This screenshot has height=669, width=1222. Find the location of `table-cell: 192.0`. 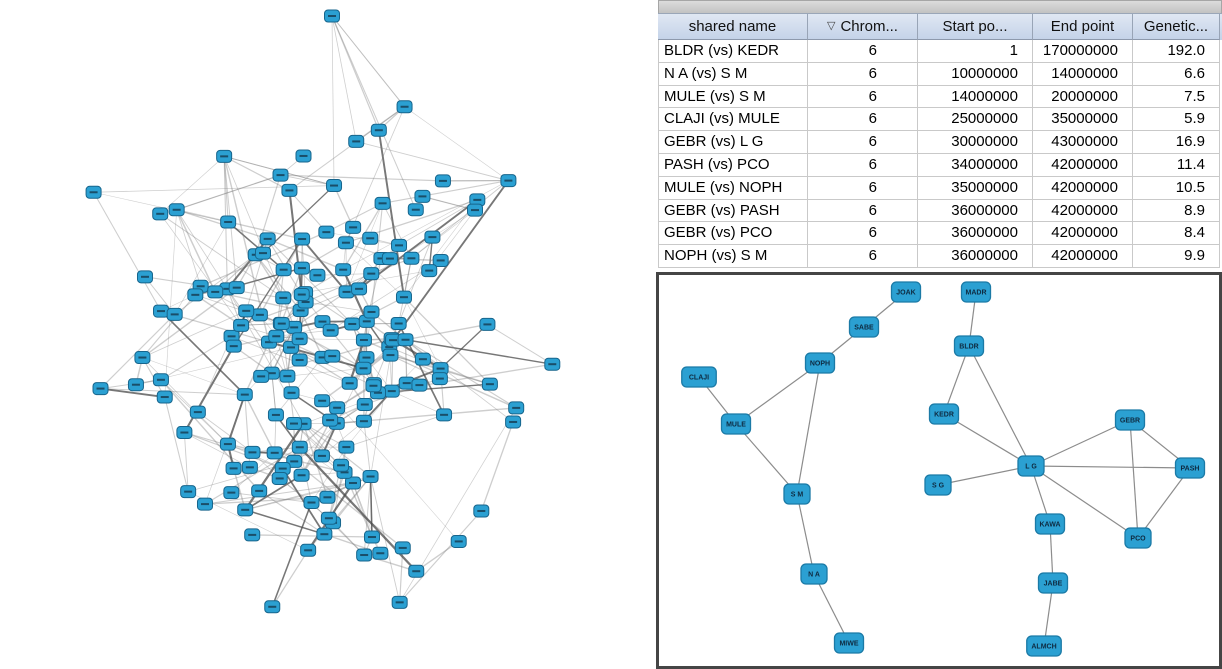

table-cell: 192.0 is located at coordinates (1176, 51).